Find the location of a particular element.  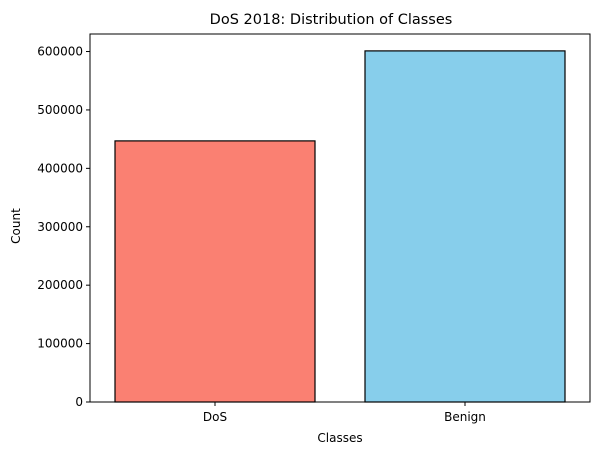

y-tick-label: 500000 is located at coordinates (60, 110).